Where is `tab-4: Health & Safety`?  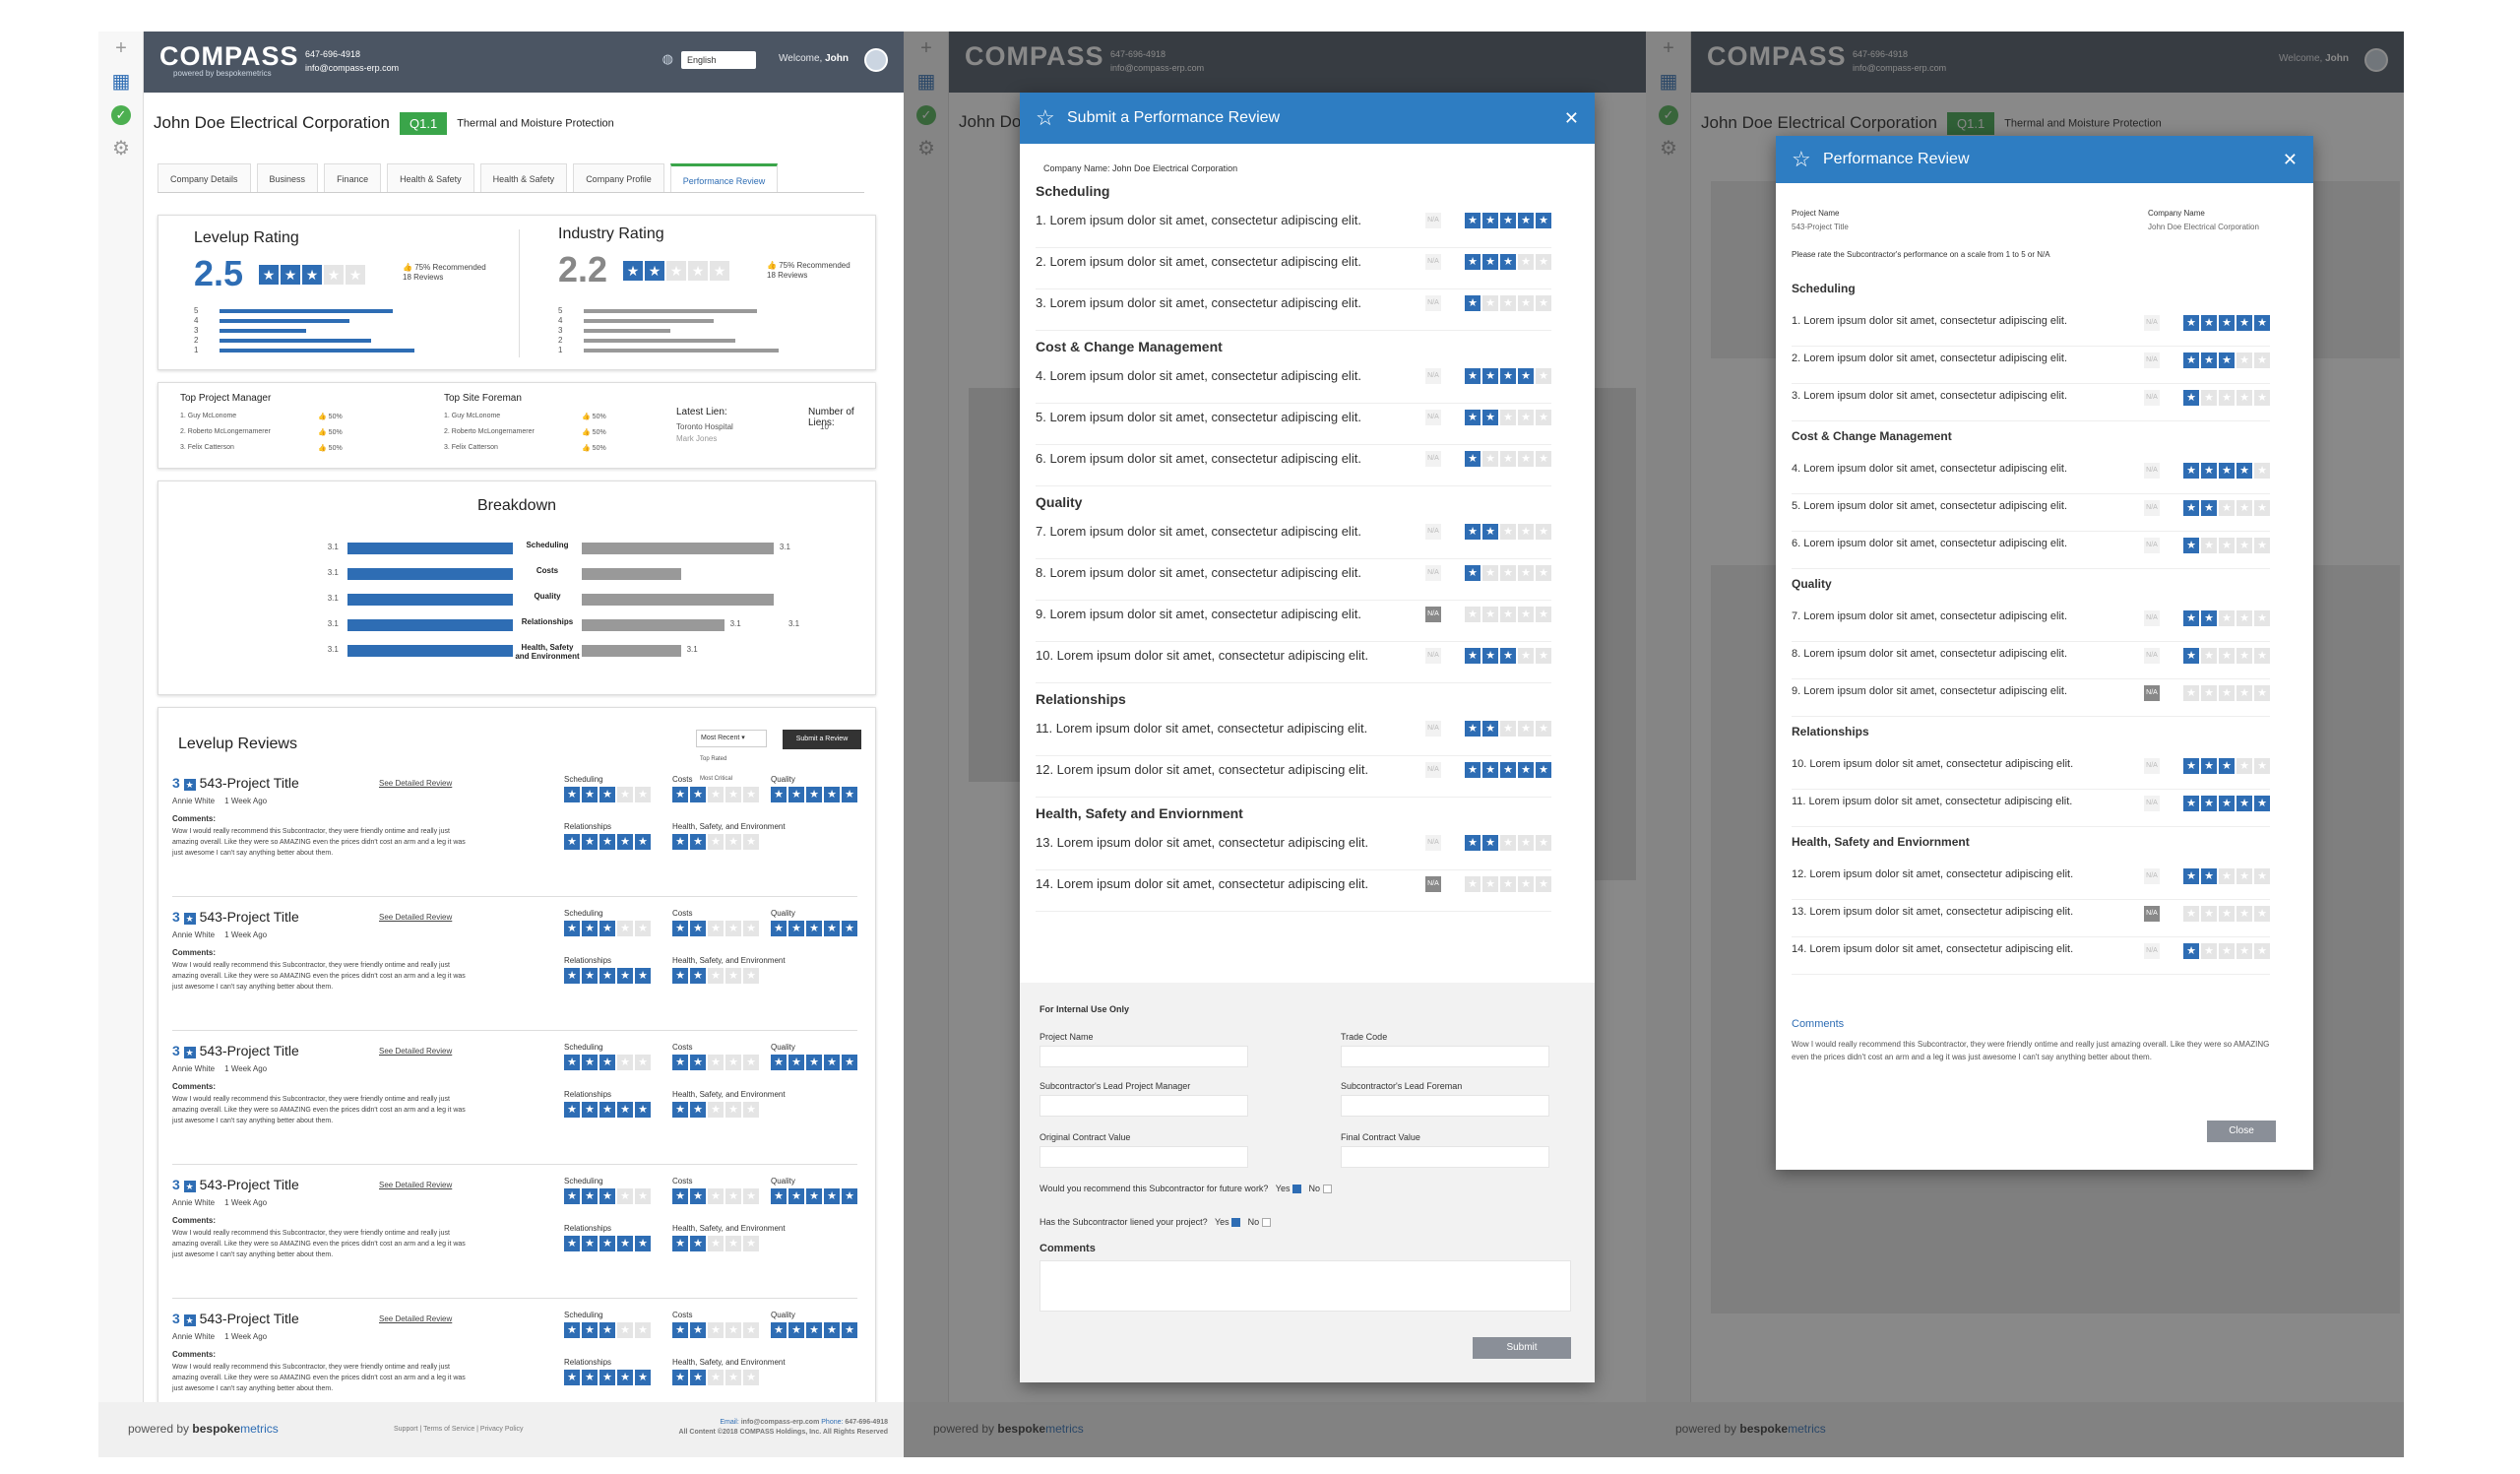 tab-4: Health & Safety is located at coordinates (523, 177).